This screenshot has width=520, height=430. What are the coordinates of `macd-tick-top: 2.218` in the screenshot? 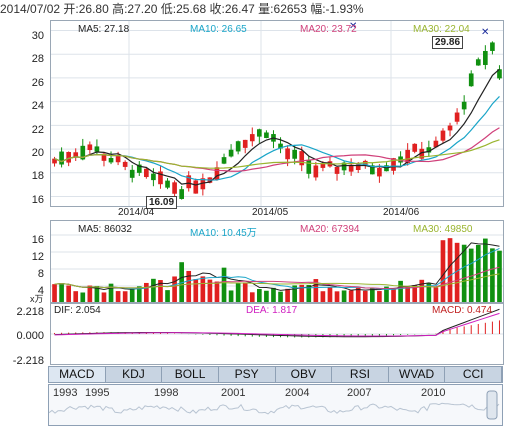 It's located at (30, 312).